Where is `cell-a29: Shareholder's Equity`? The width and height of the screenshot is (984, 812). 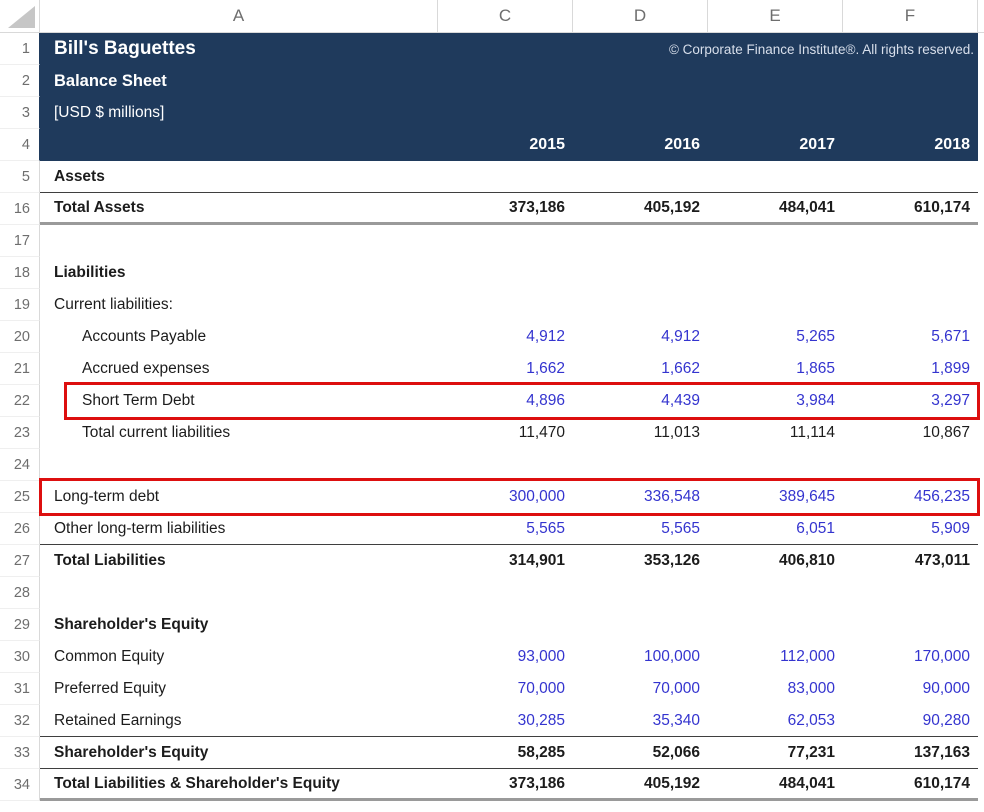 cell-a29: Shareholder's Equity is located at coordinates (239, 625).